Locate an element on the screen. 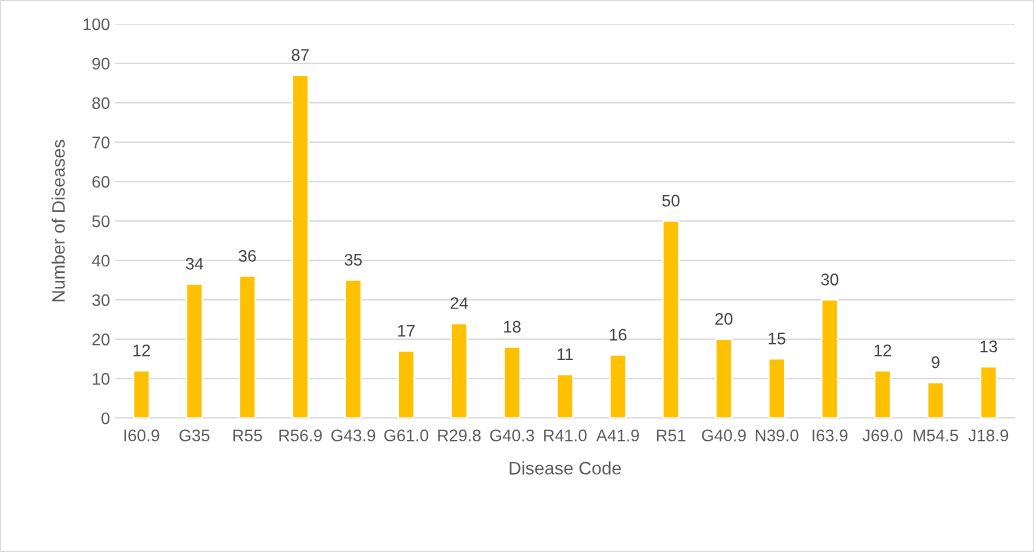 This screenshot has height=552, width=1034. data-label: 34 is located at coordinates (194, 263).